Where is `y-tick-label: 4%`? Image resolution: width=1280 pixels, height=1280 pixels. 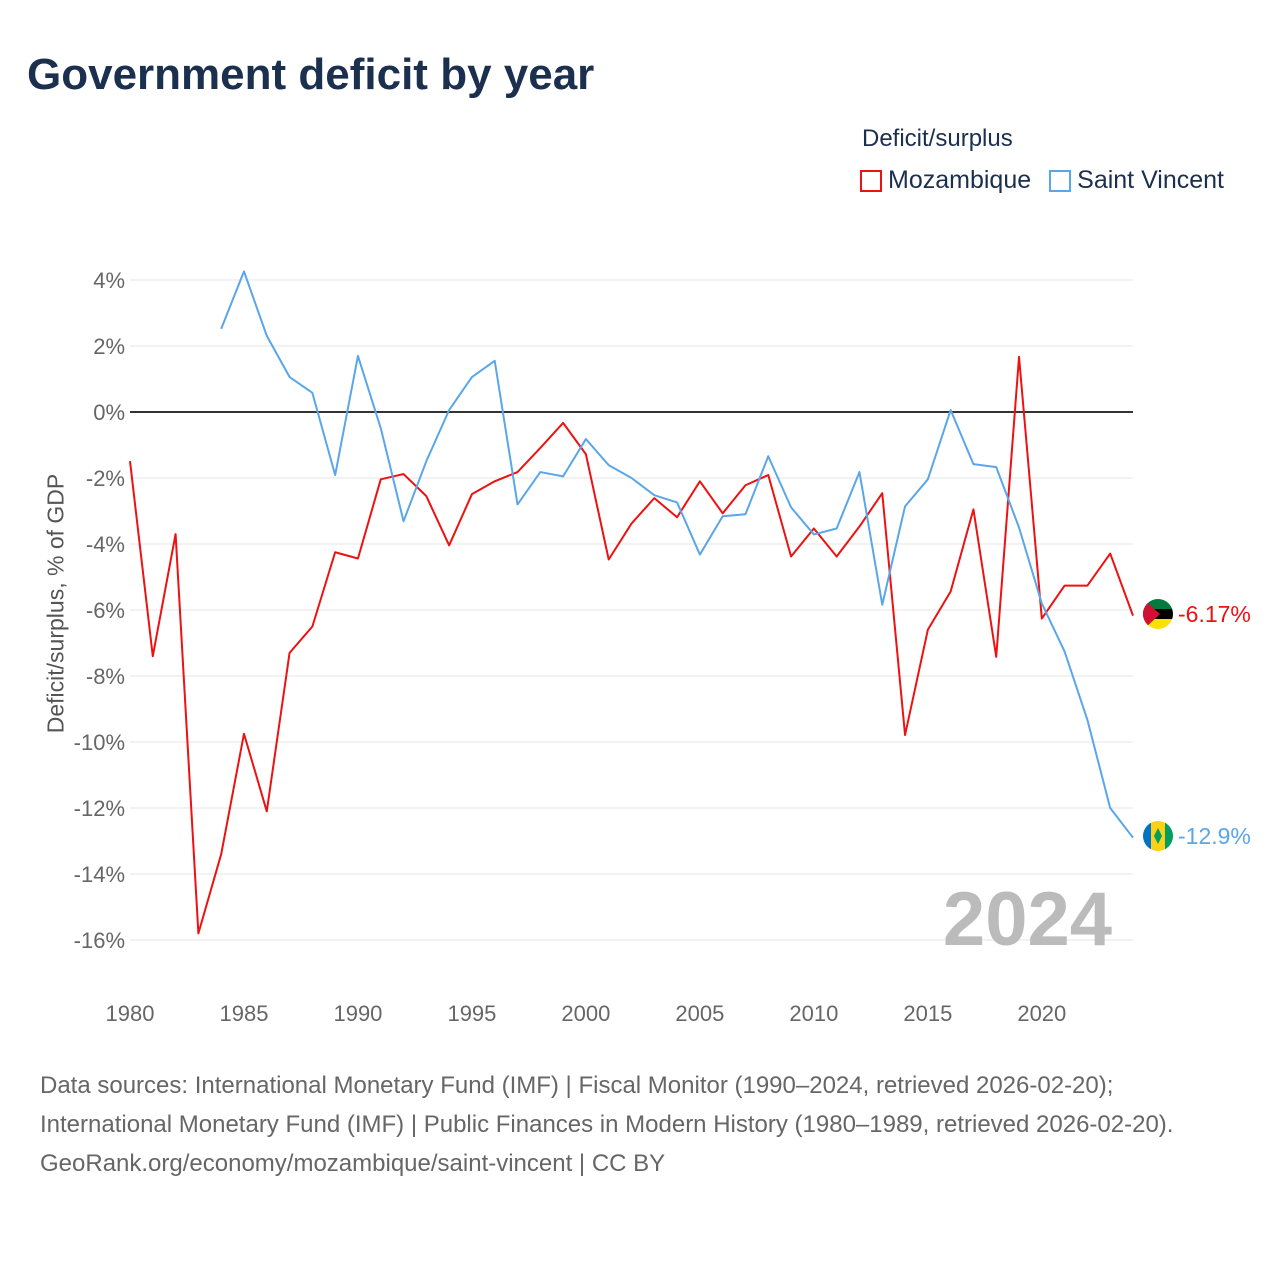 y-tick-label: 4% is located at coordinates (109, 280).